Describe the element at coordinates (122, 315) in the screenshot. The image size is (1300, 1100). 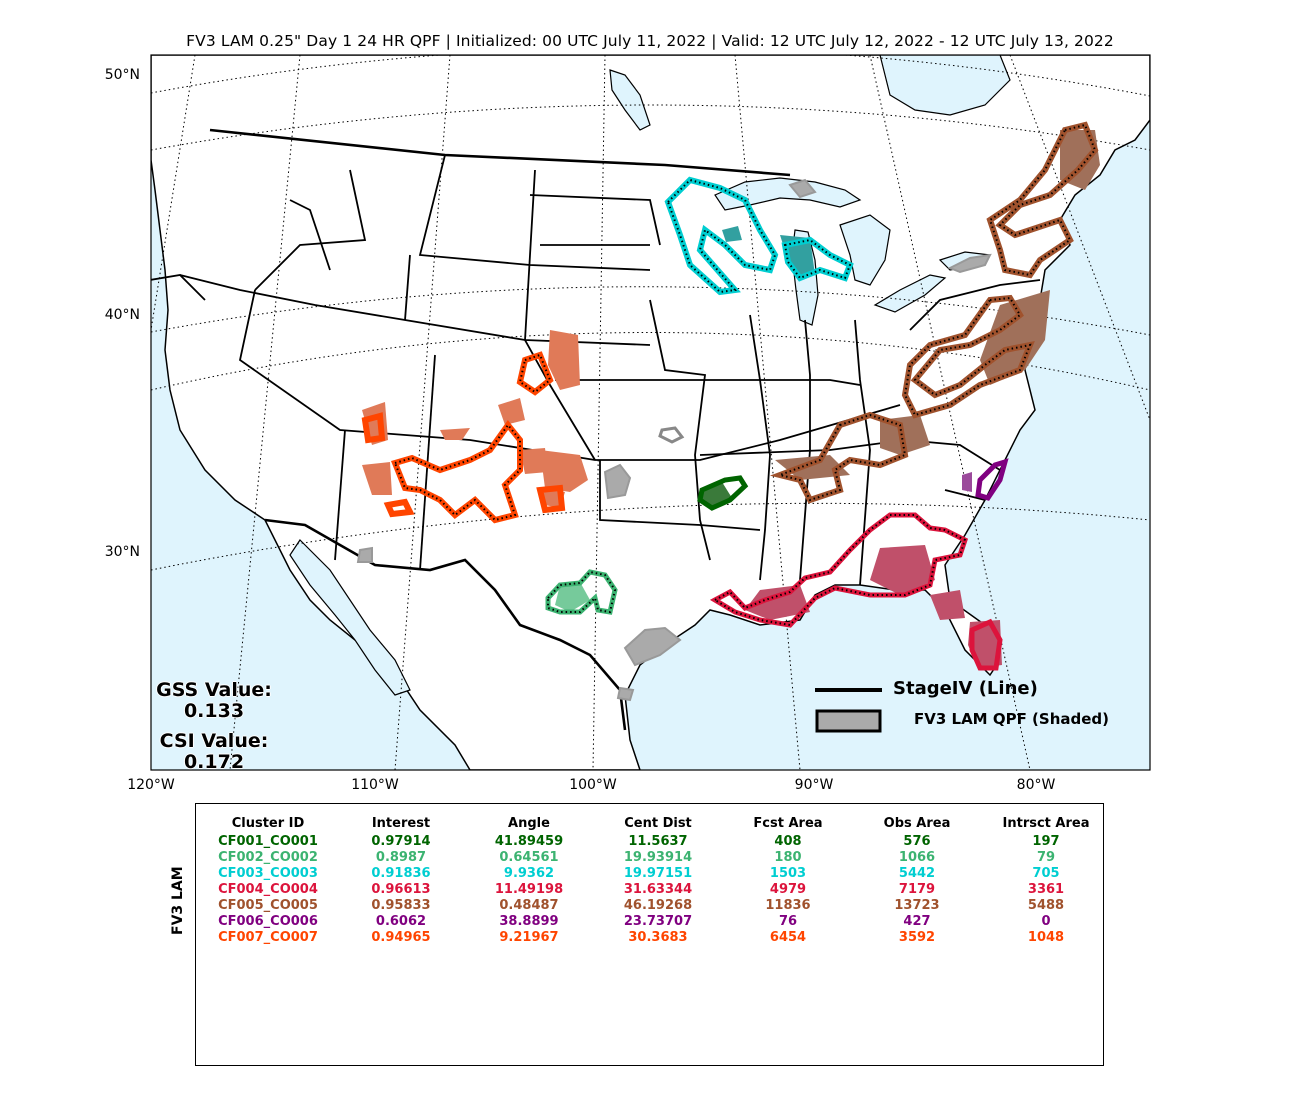
I see `lat-label-40: 40°N` at that location.